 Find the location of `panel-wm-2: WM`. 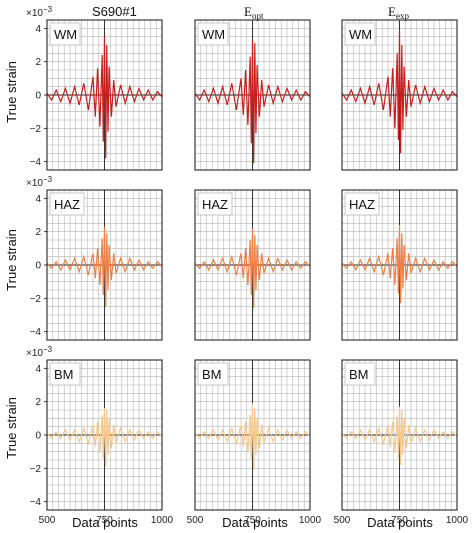

panel-wm-2: WM is located at coordinates (252, 95).